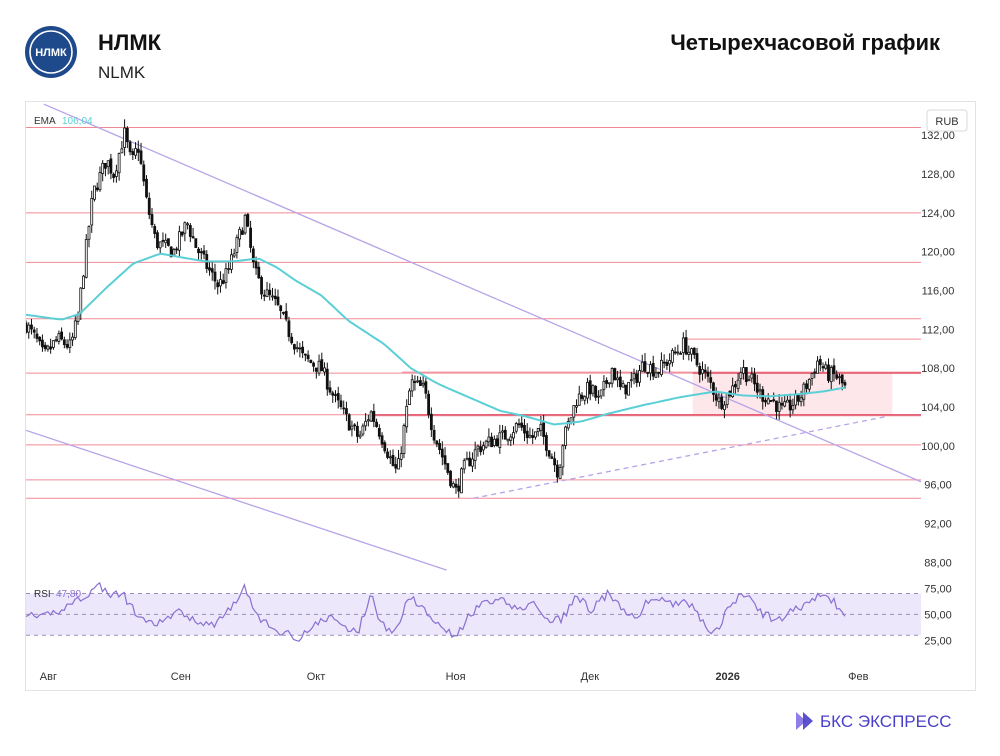  Describe the element at coordinates (436, 611) in the screenshot. I see `rsi-line` at that location.